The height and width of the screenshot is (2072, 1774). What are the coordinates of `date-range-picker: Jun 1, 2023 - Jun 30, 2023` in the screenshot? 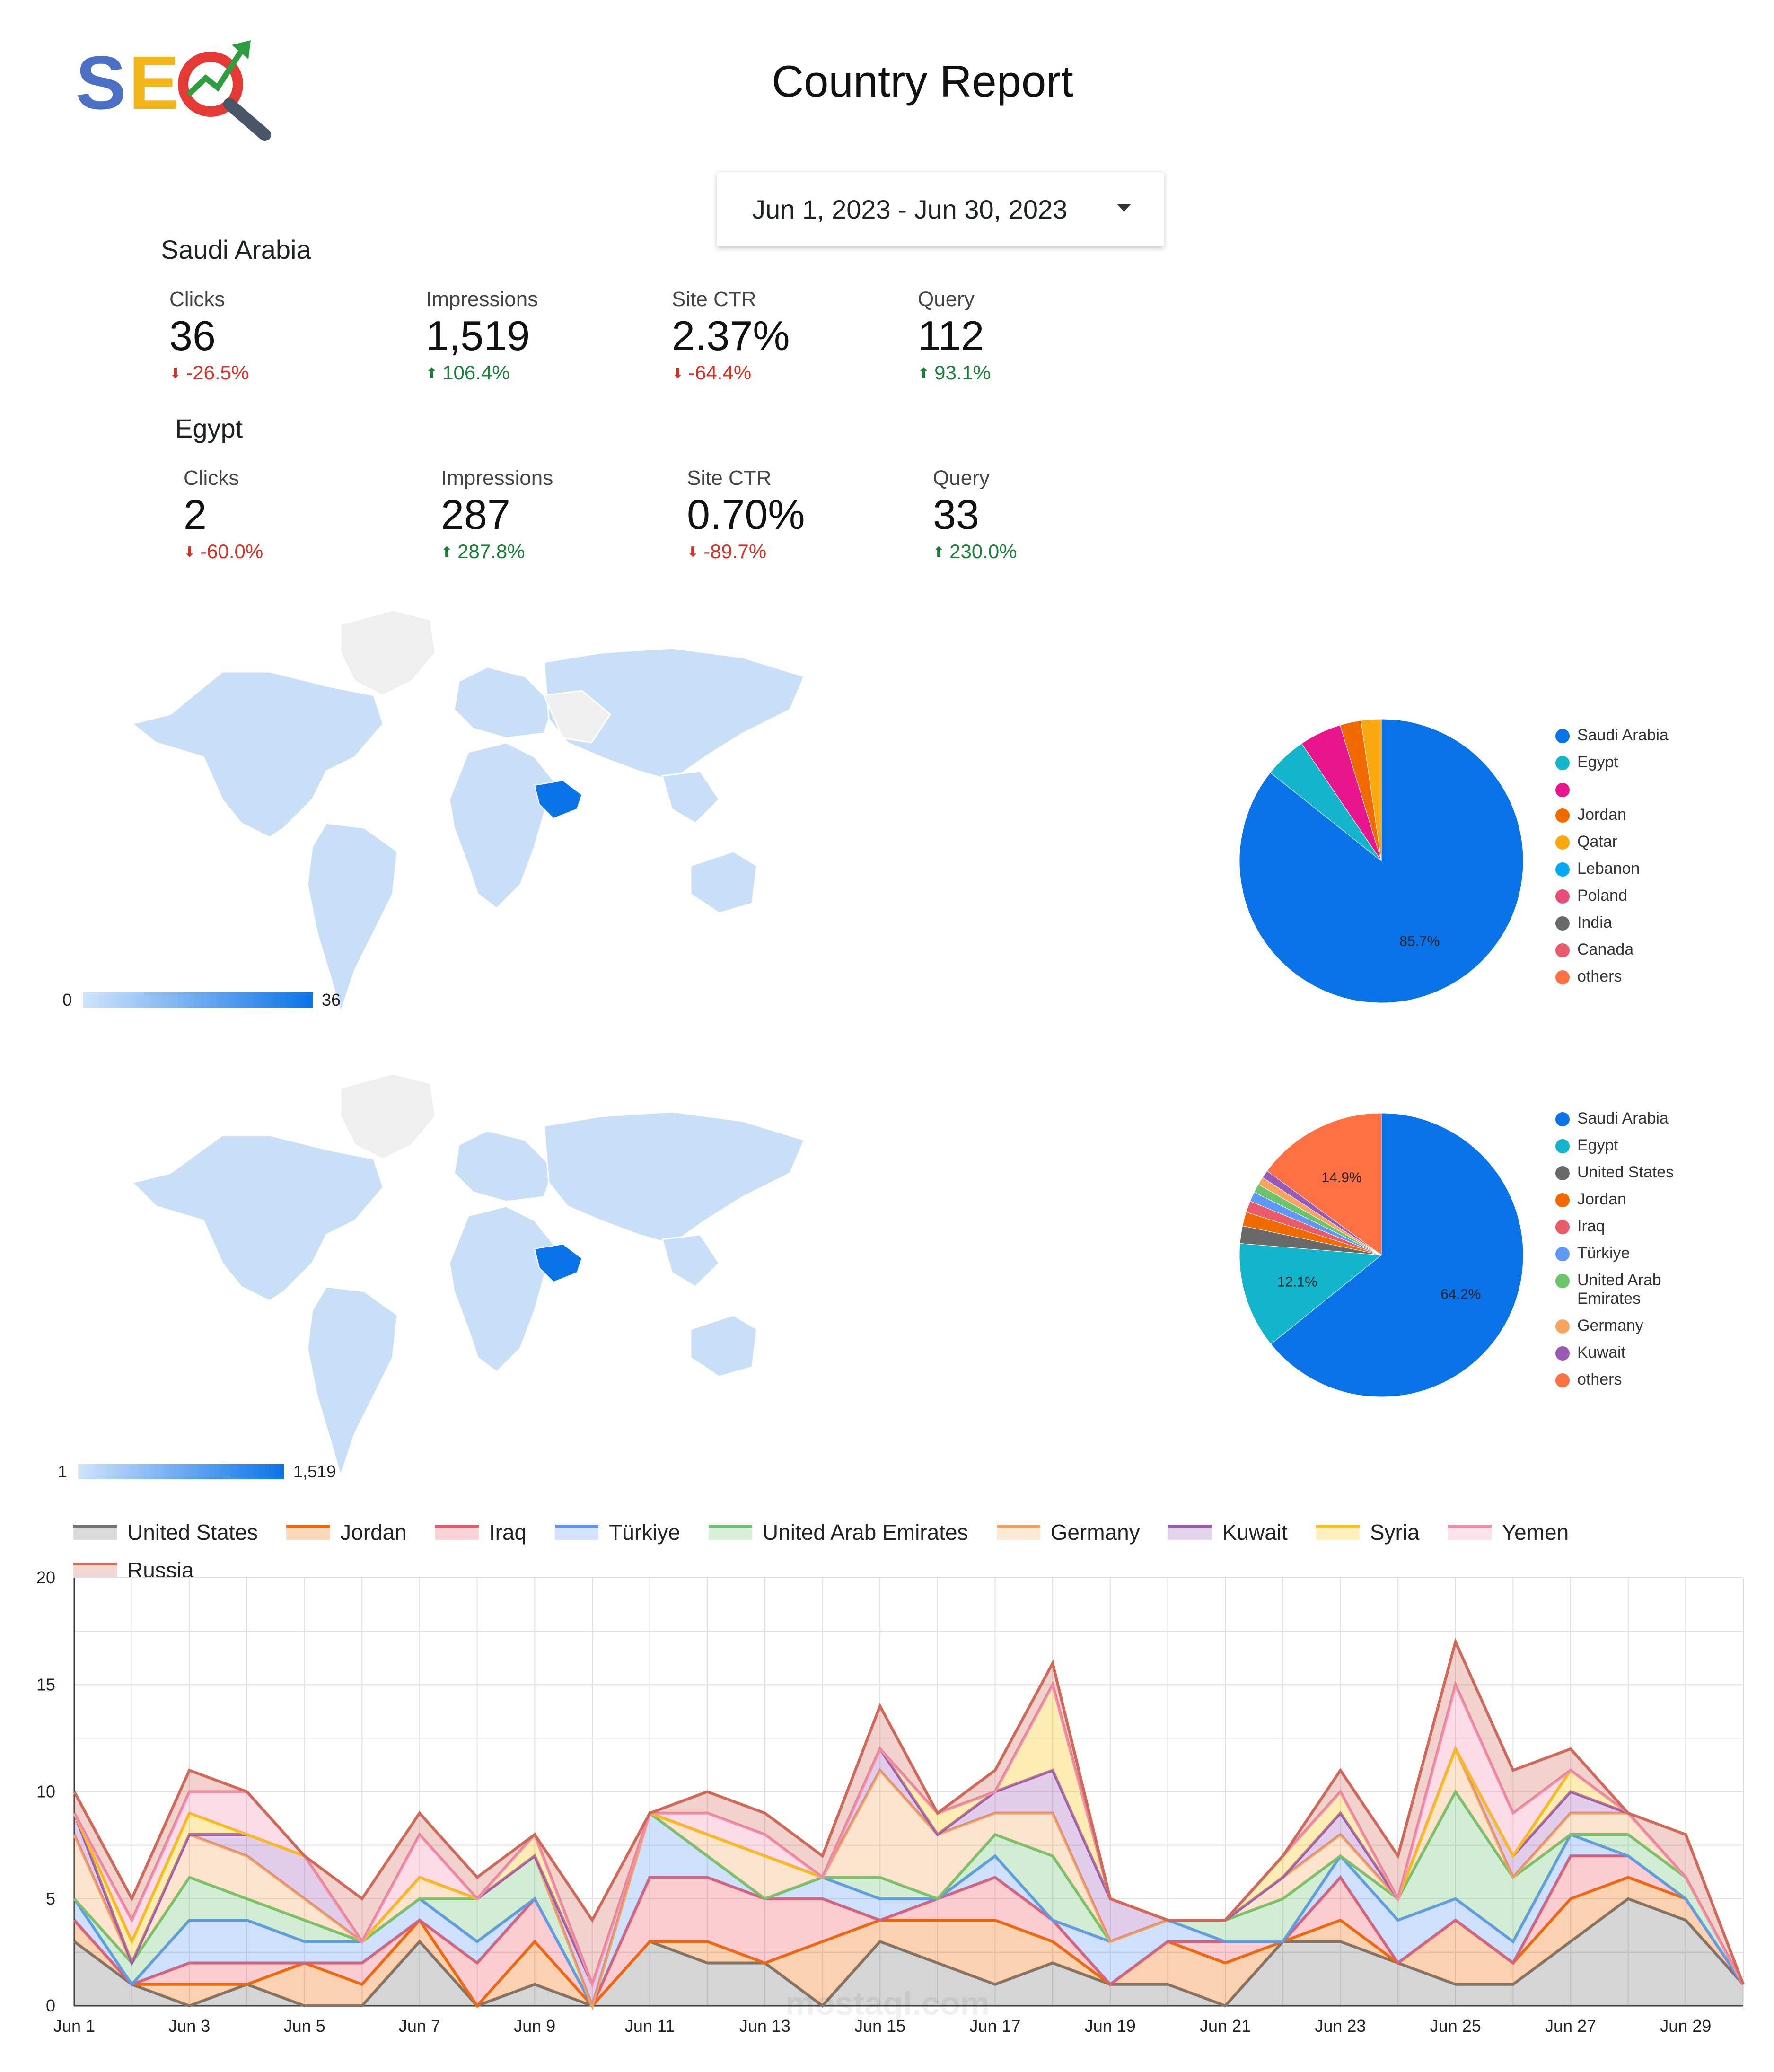 It's located at (941, 209).